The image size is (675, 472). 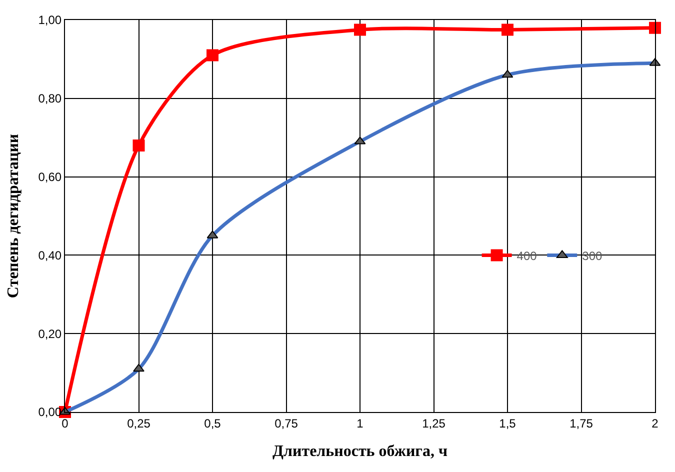 I want to click on x-tick-label: 2, so click(x=655, y=423).